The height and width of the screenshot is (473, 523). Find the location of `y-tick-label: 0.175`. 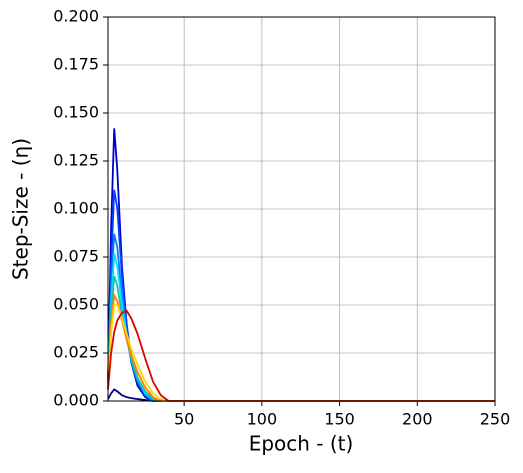

y-tick-label: 0.175 is located at coordinates (76, 64).